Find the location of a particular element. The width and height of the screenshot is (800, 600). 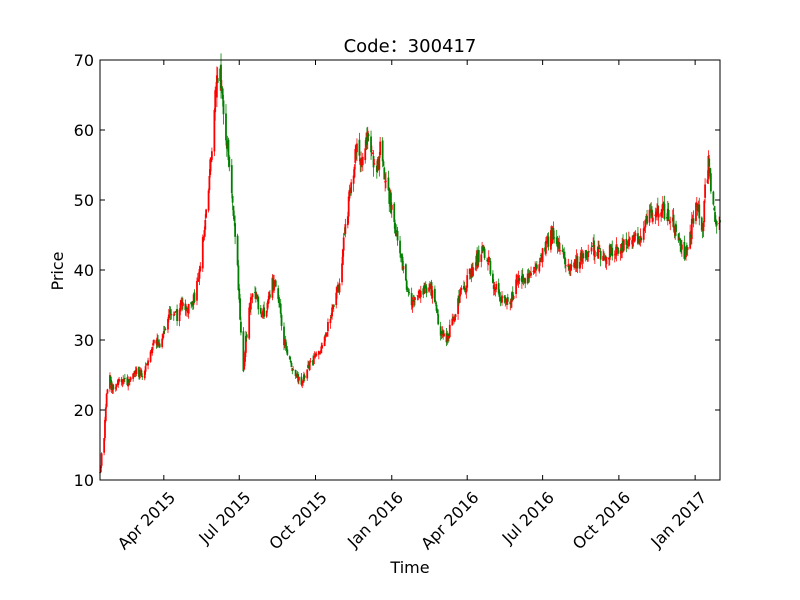

x-tick-label: Jan 2016 is located at coordinates (375, 520).